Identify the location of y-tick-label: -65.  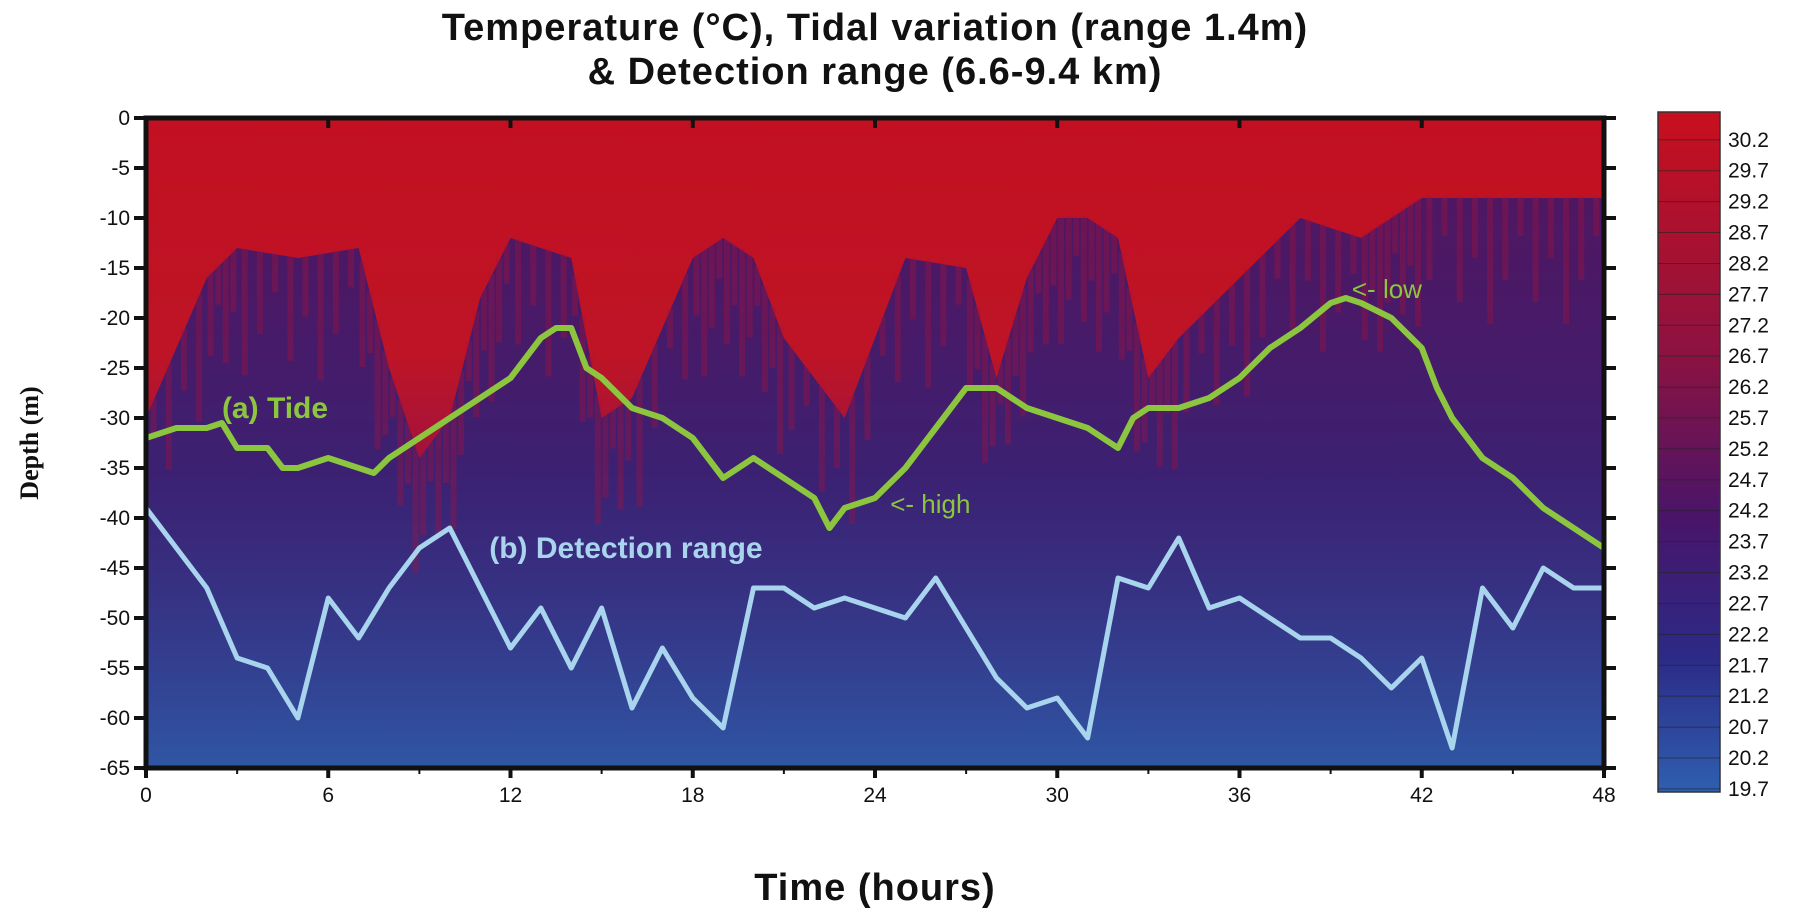
(115, 768).